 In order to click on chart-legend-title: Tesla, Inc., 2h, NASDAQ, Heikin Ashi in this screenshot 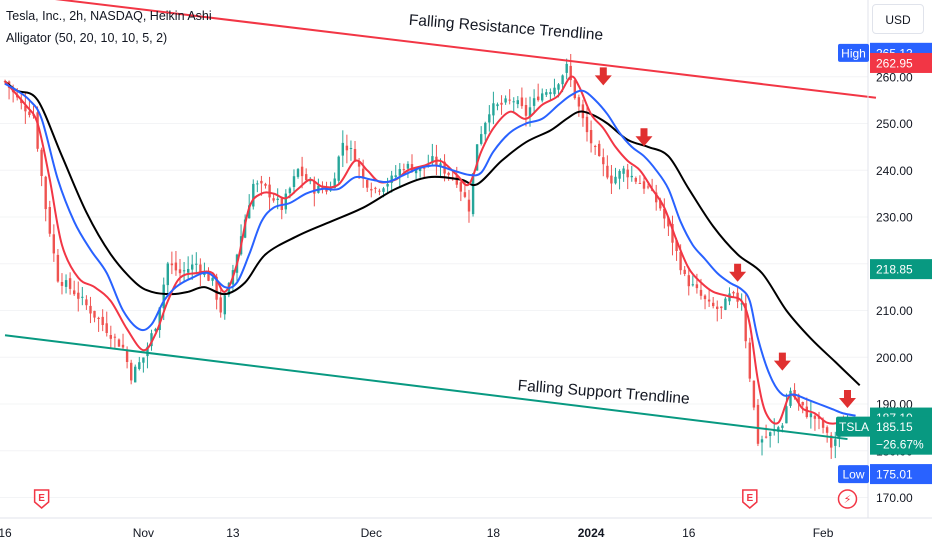, I will do `click(109, 16)`.